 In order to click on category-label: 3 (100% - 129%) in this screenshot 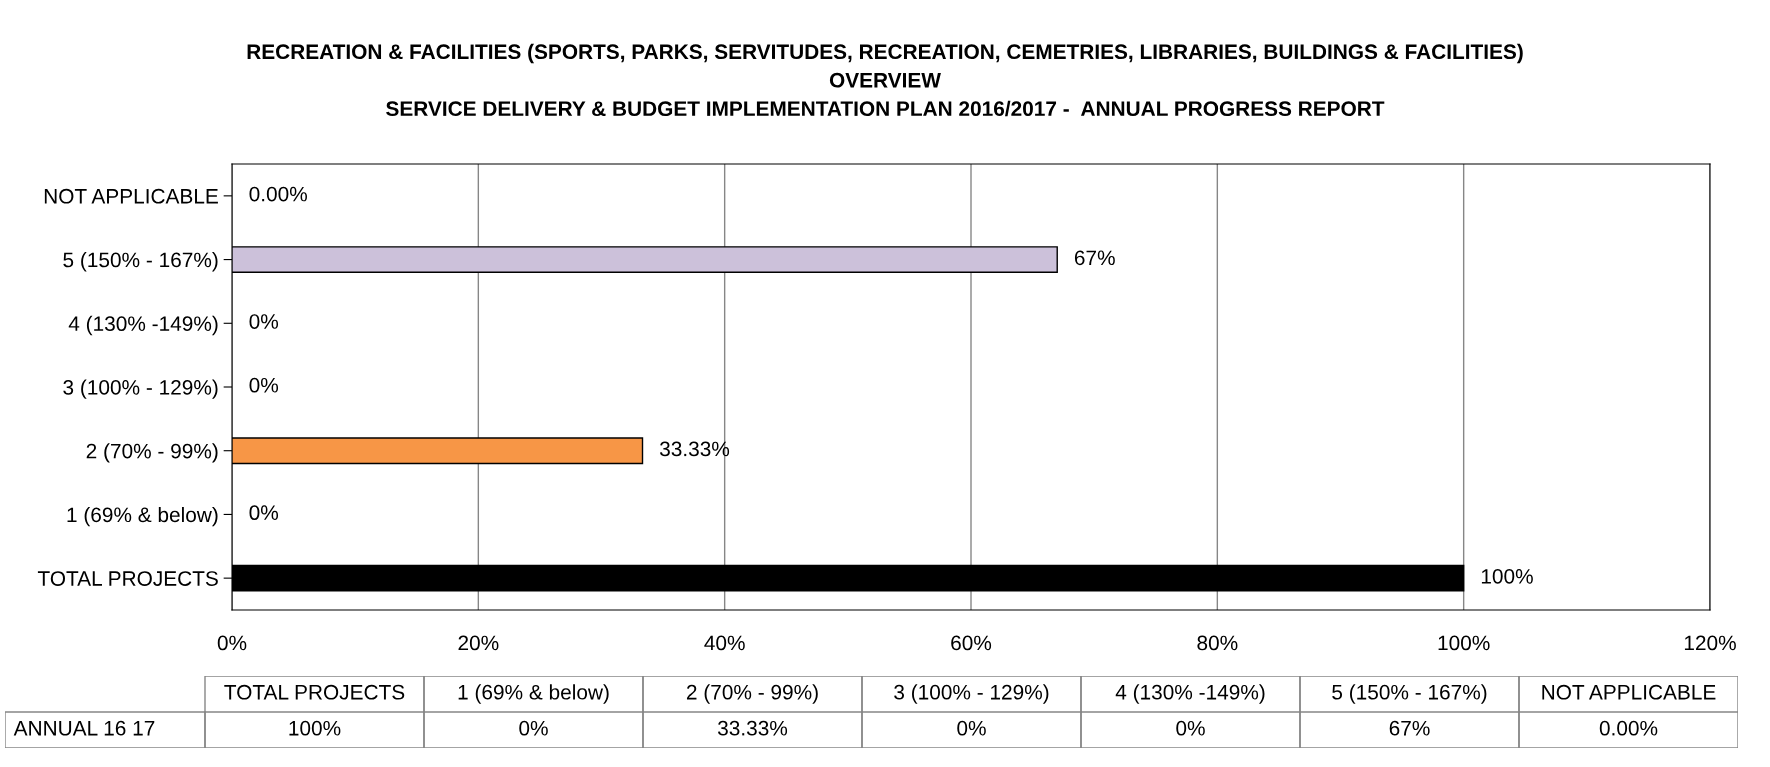, I will do `click(971, 694)`.